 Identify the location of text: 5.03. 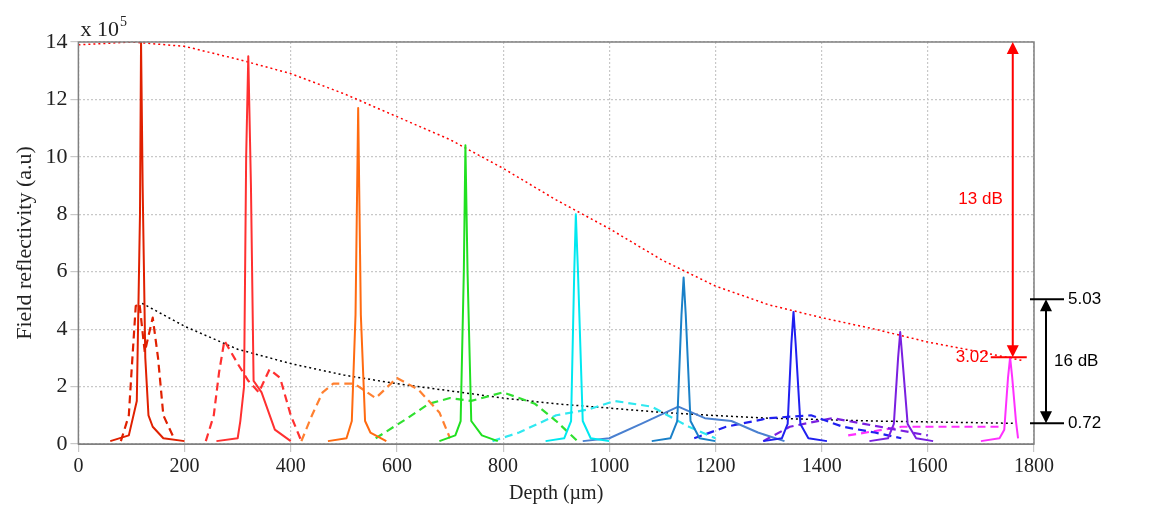
(1085, 298).